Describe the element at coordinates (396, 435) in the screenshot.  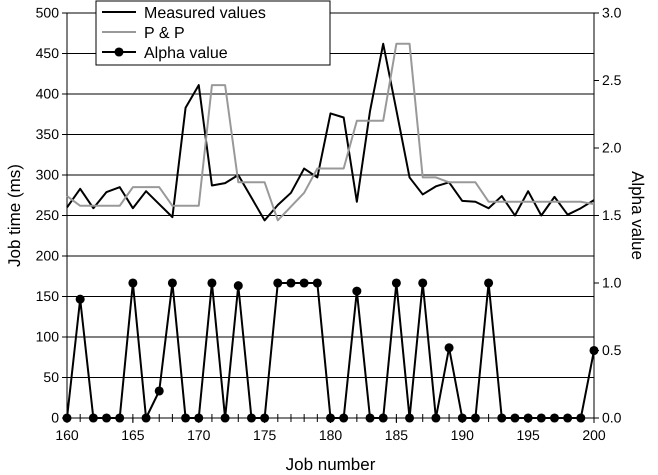
I see `x-tick-label: 185` at that location.